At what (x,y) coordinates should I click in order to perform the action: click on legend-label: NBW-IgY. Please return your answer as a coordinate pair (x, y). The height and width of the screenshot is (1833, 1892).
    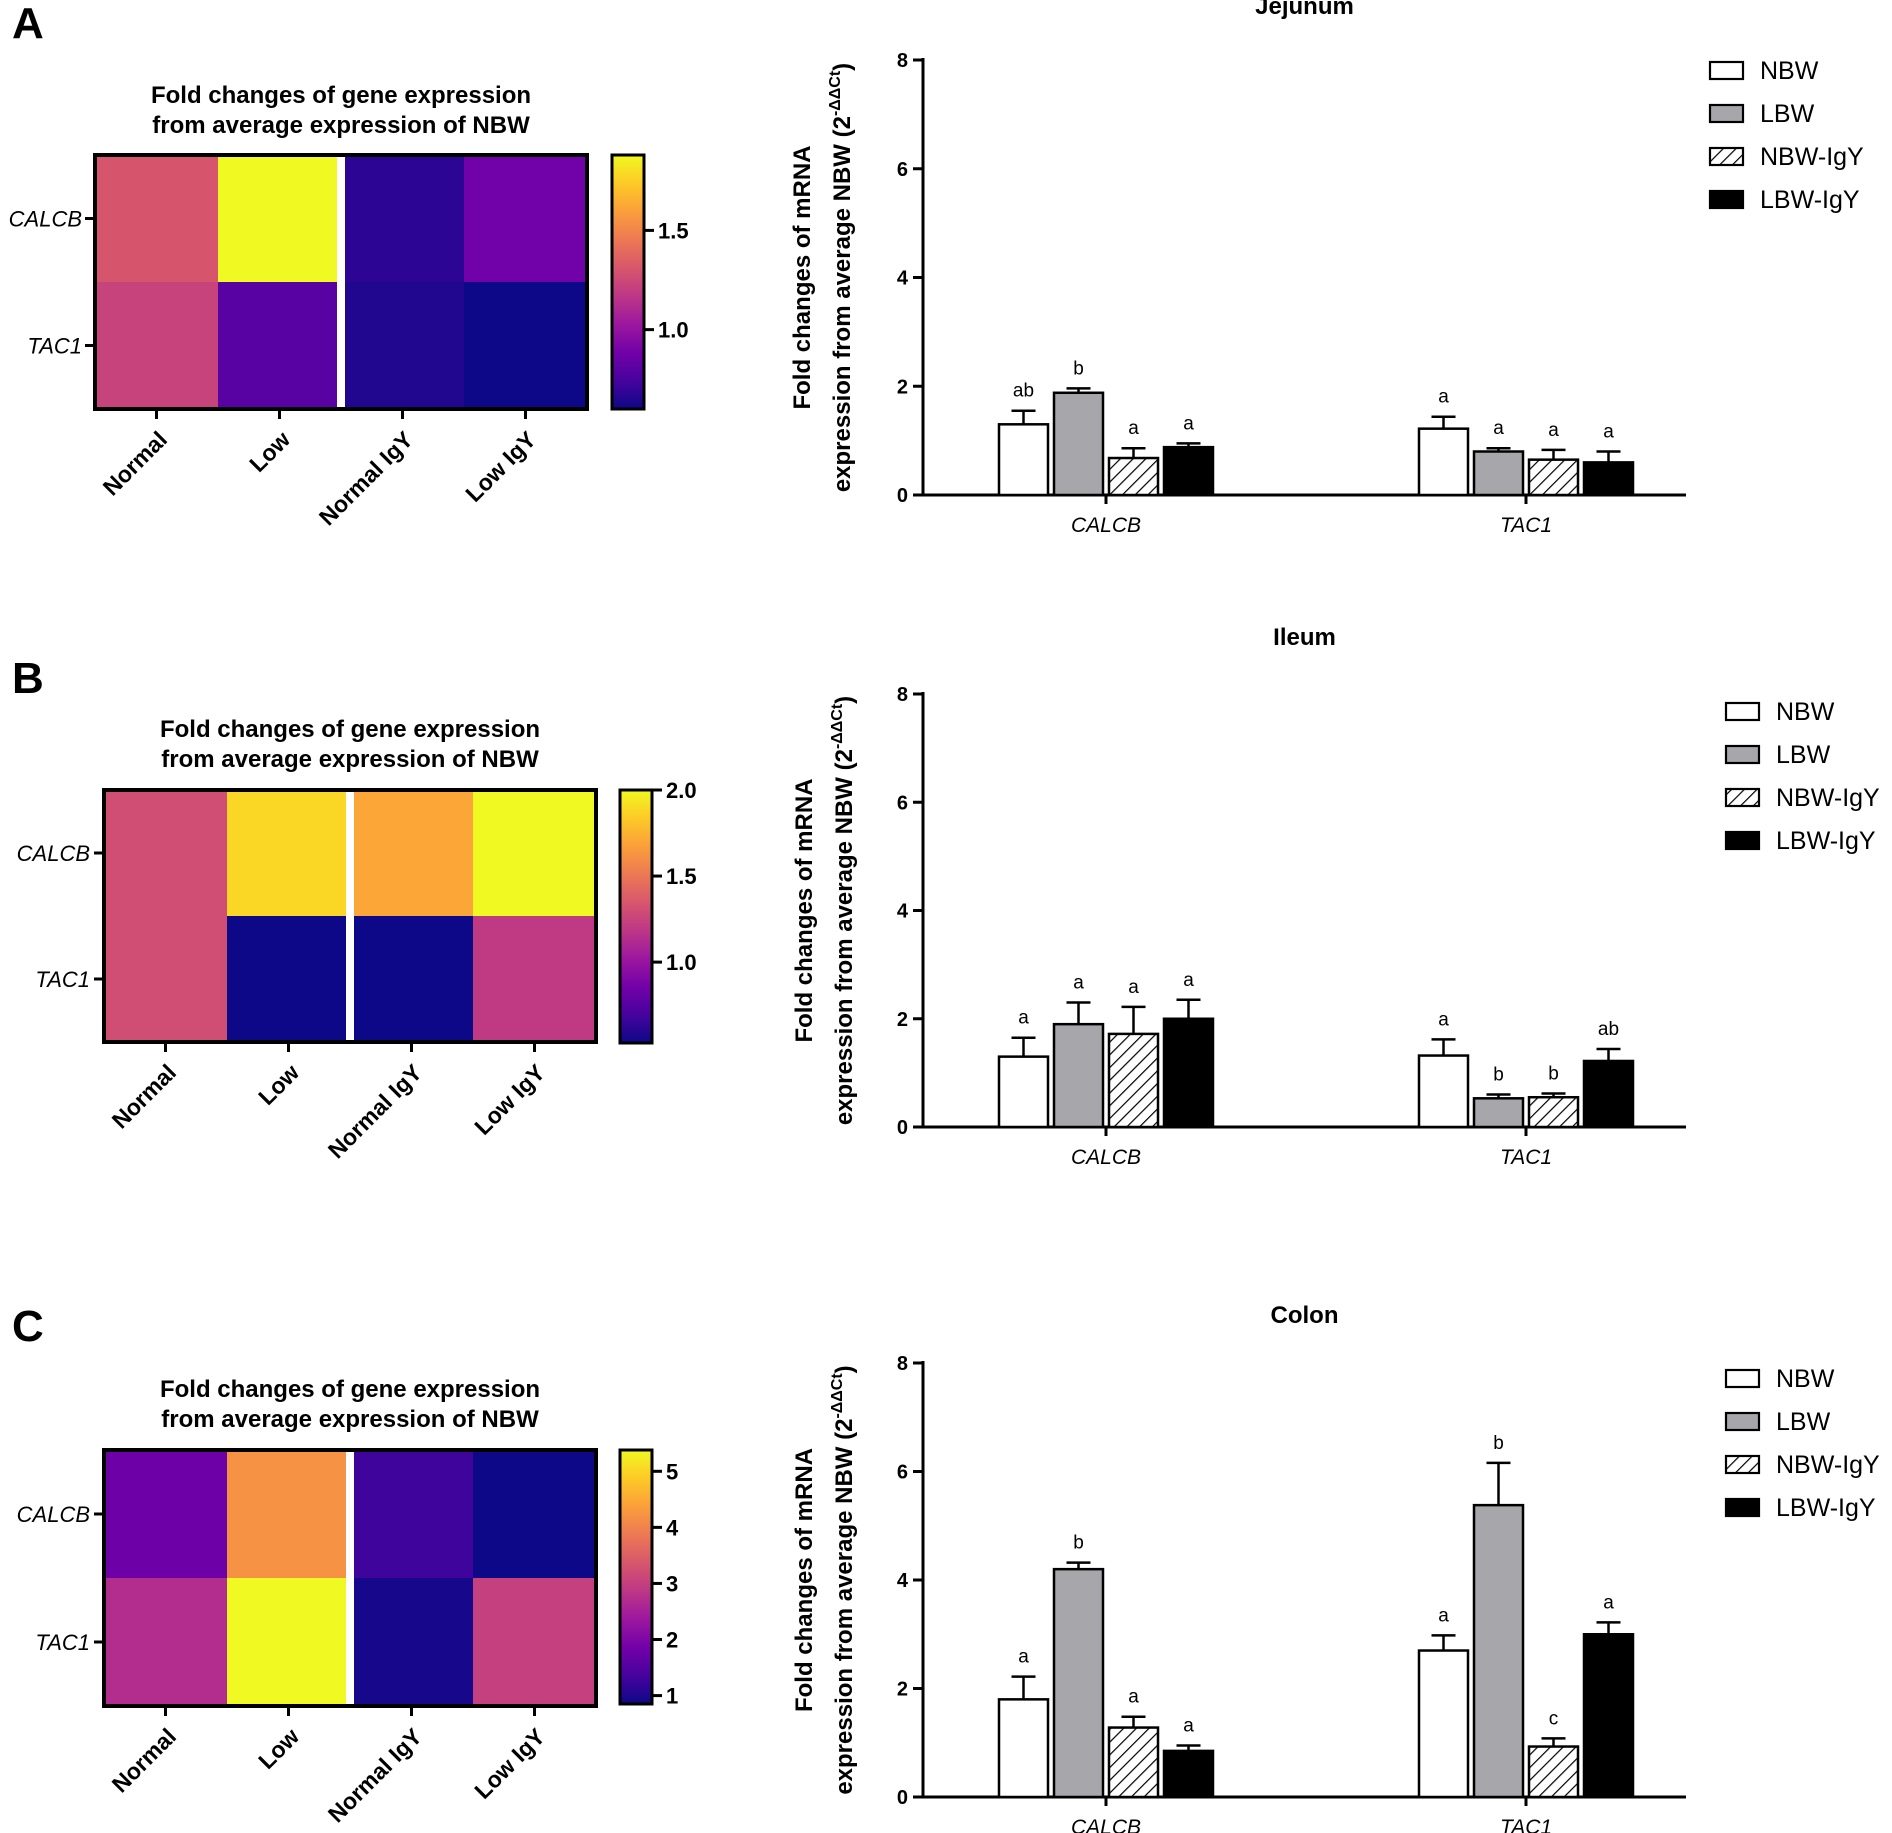
    Looking at the image, I should click on (1812, 157).